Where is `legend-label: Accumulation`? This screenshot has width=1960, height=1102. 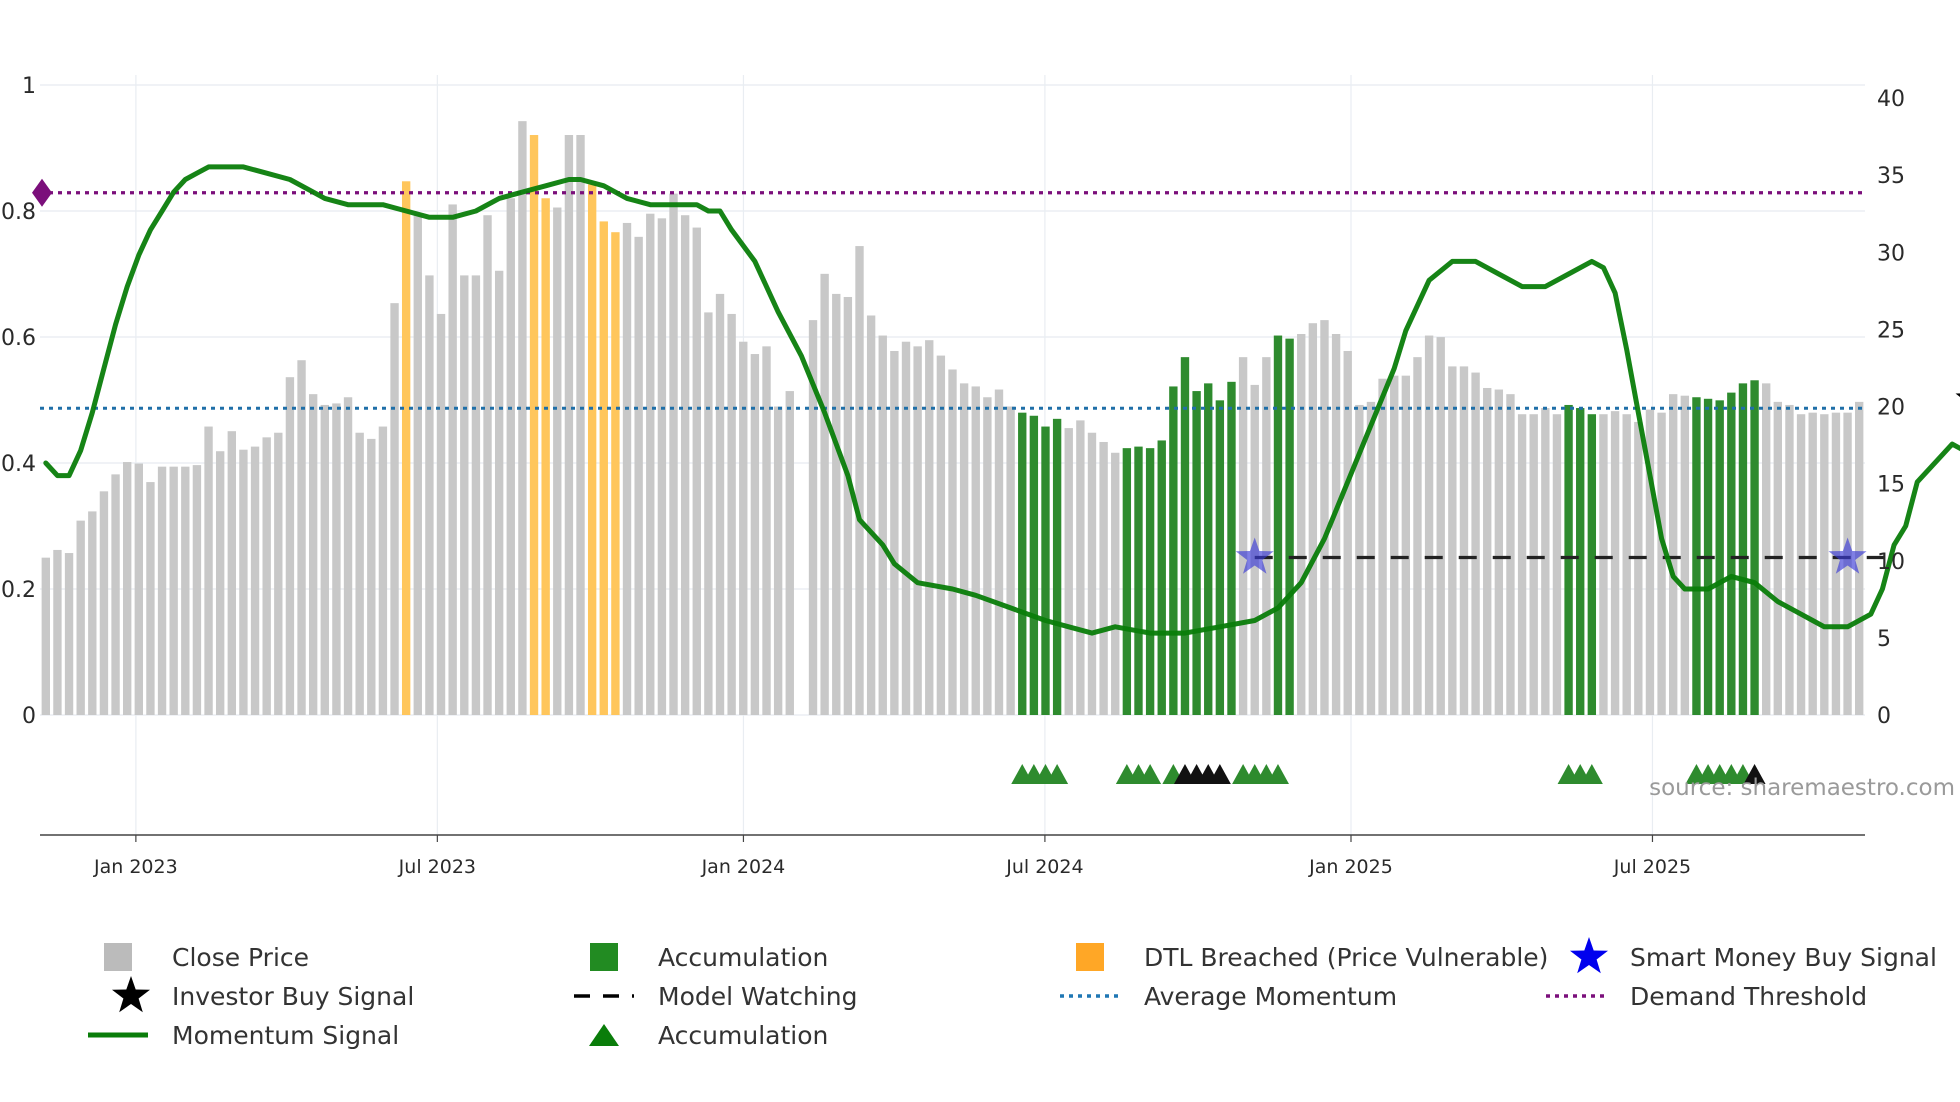 legend-label: Accumulation is located at coordinates (743, 957).